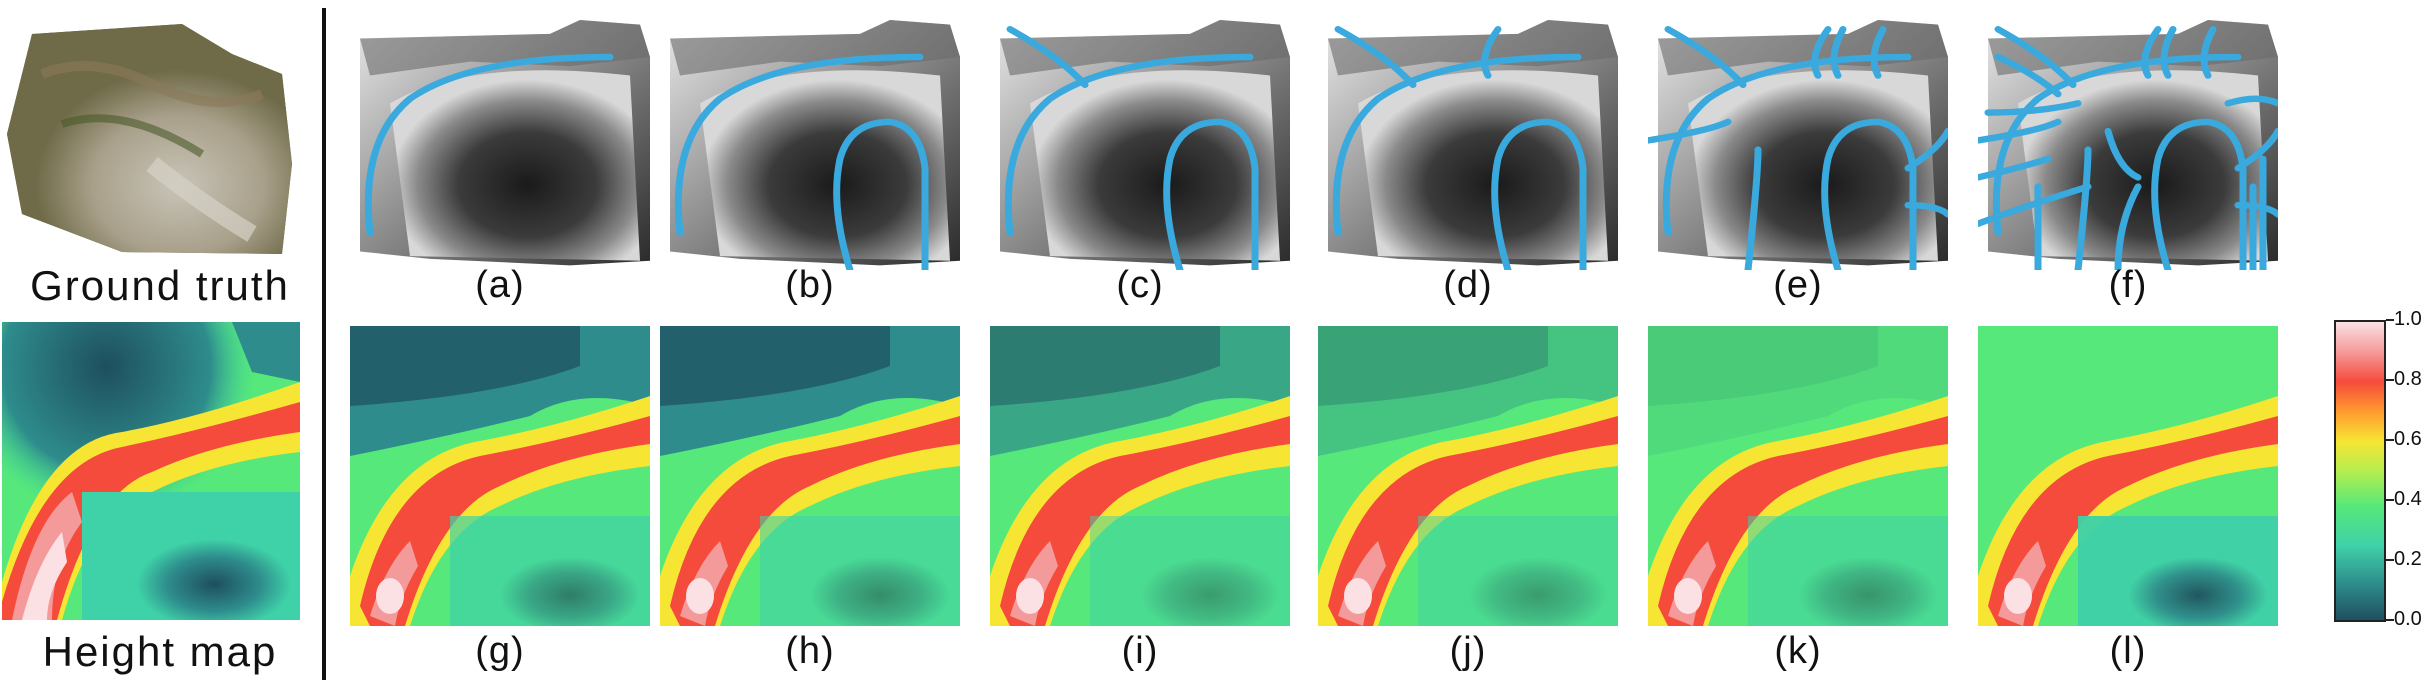 The image size is (2436, 689). What do you see at coordinates (1140, 285) in the screenshot?
I see `subfigure-label: (c)` at bounding box center [1140, 285].